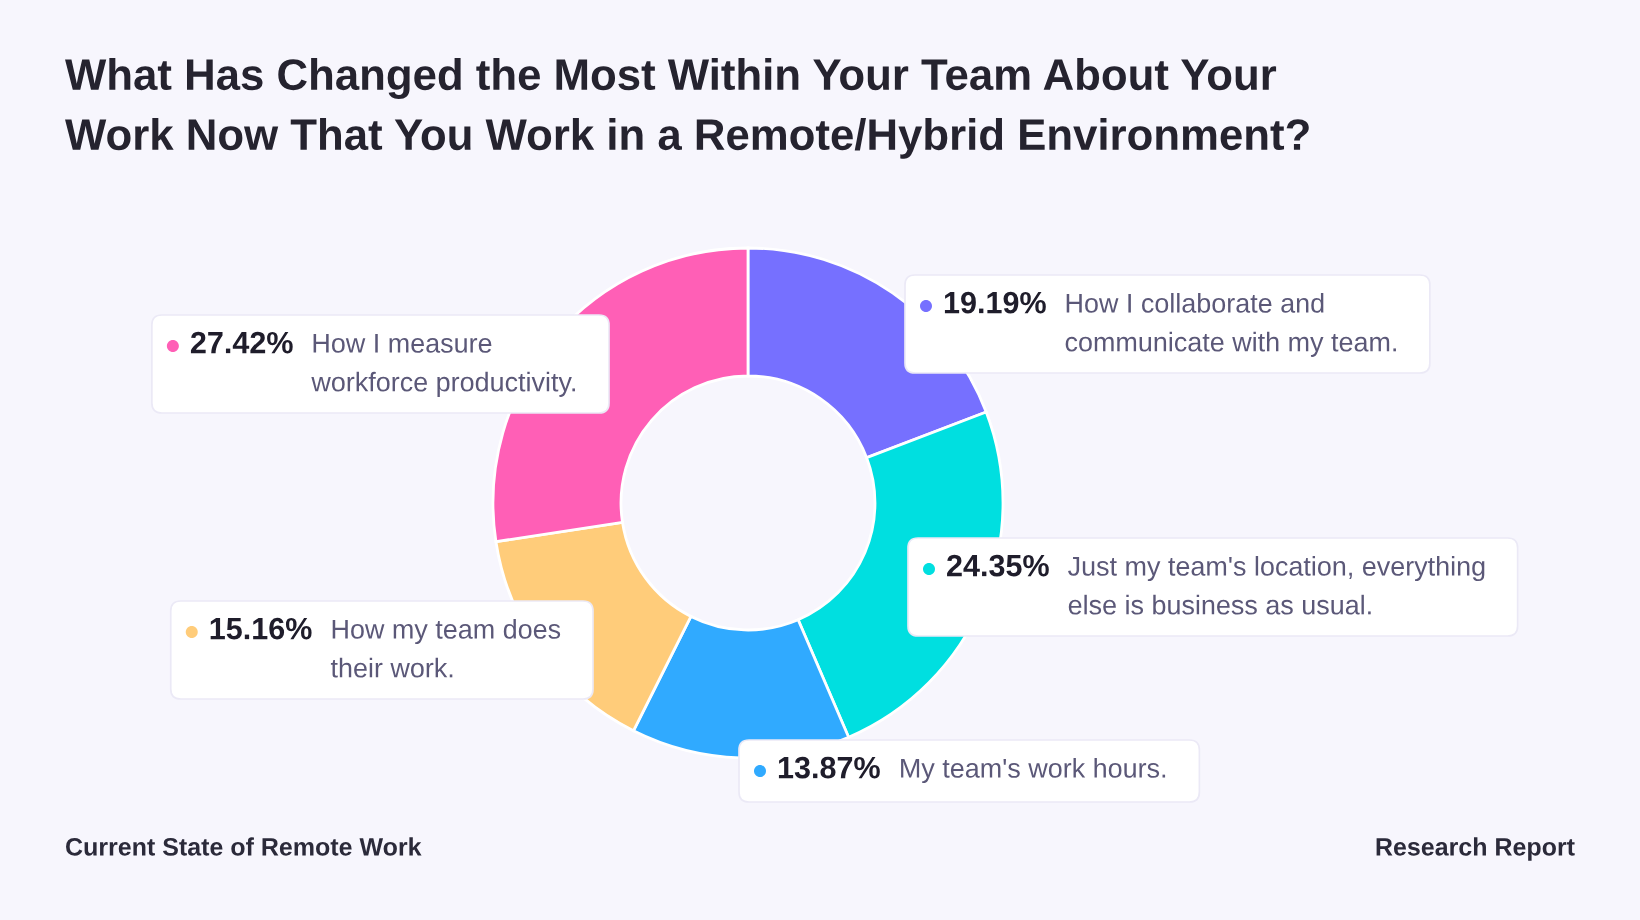 Image resolution: width=1640 pixels, height=920 pixels. What do you see at coordinates (244, 846) in the screenshot?
I see `text: Current State of Remote Work` at bounding box center [244, 846].